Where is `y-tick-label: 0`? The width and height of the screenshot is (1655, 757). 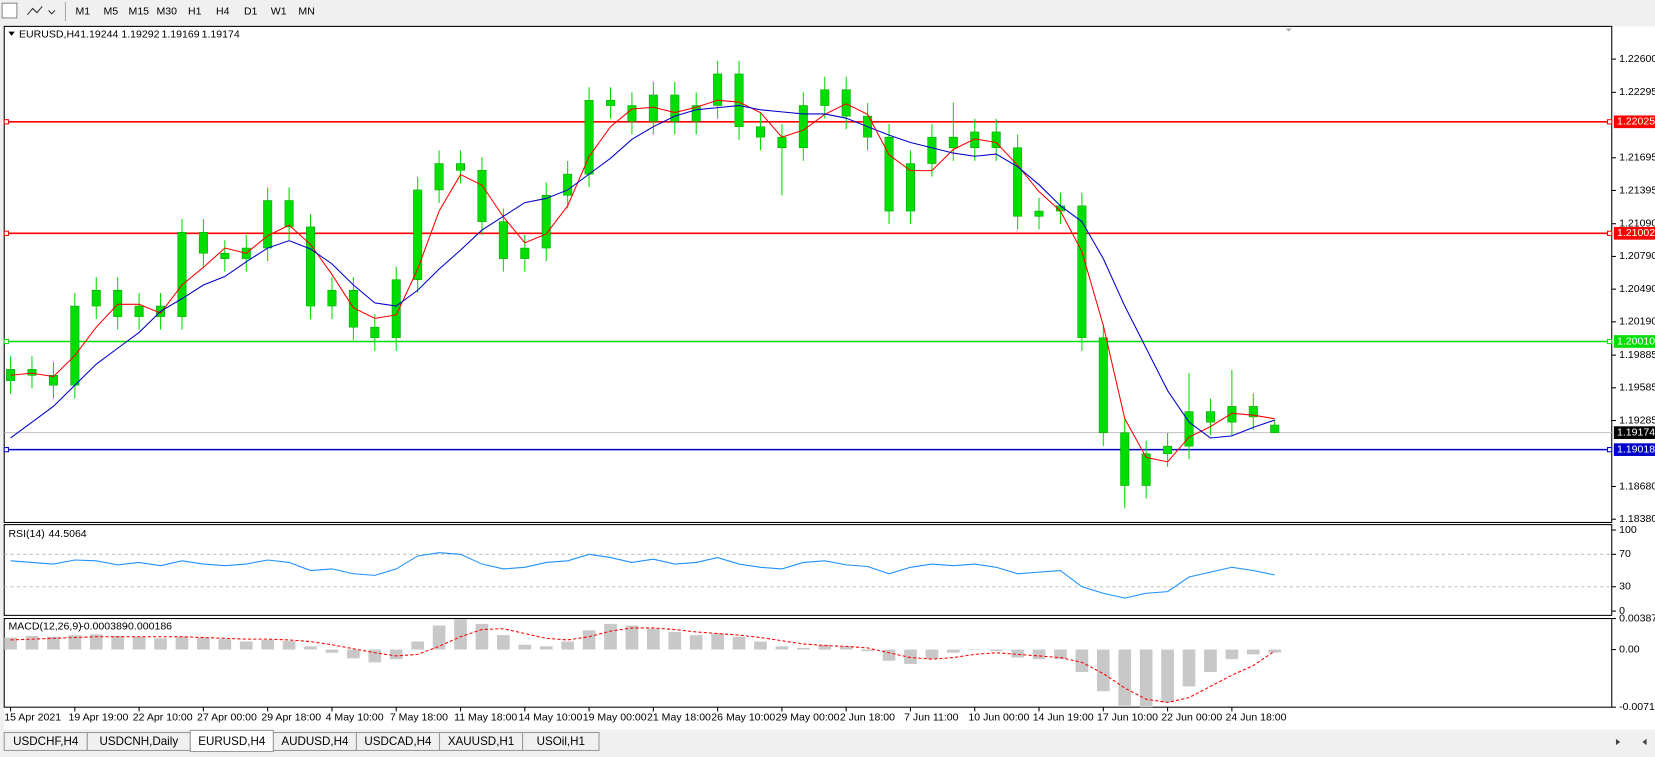 y-tick-label: 0 is located at coordinates (1622, 611).